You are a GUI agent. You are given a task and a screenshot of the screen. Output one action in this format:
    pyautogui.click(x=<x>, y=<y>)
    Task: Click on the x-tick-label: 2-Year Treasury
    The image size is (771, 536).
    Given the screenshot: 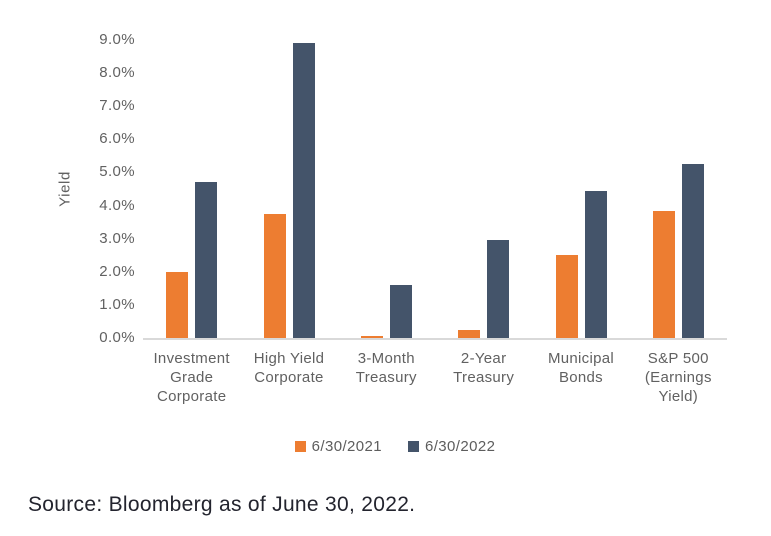 What is the action you would take?
    pyautogui.click(x=484, y=368)
    